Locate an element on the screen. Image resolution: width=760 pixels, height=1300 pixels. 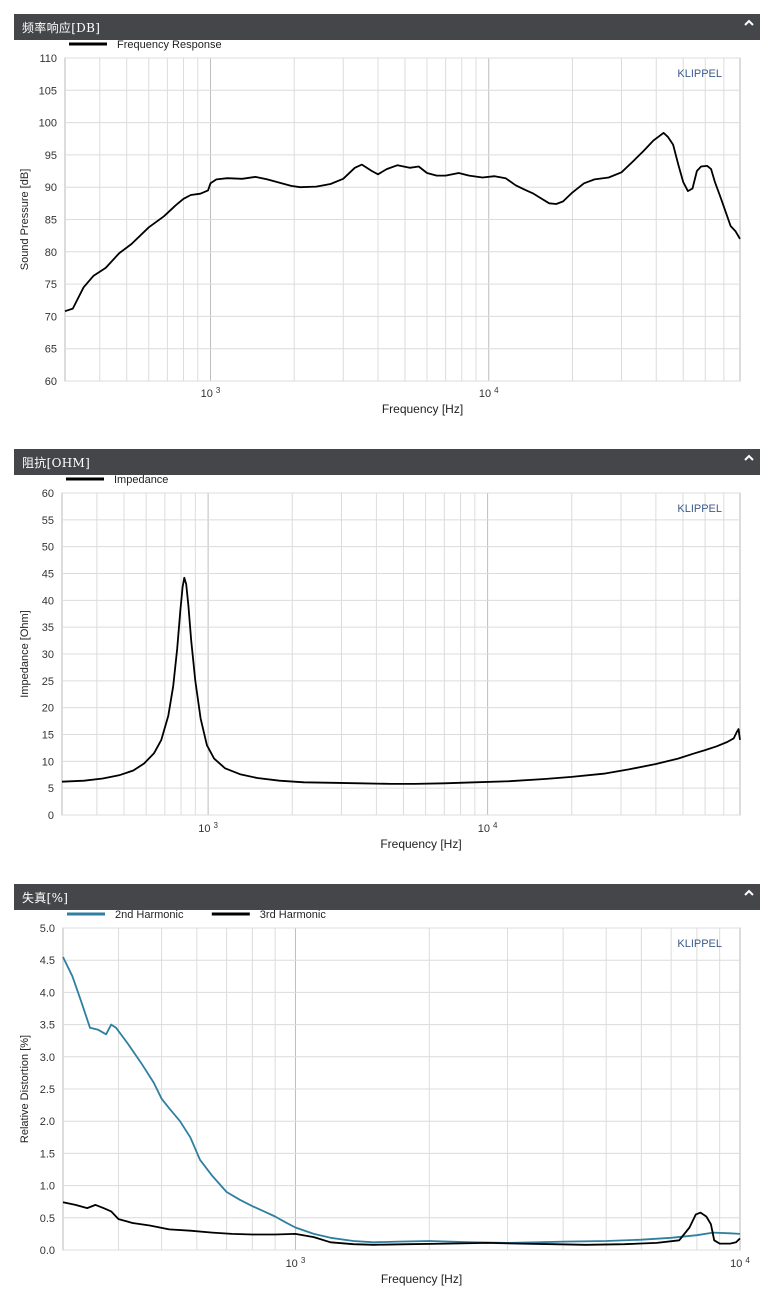
panel-header: 频率响应[DB] is located at coordinates (387, 27).